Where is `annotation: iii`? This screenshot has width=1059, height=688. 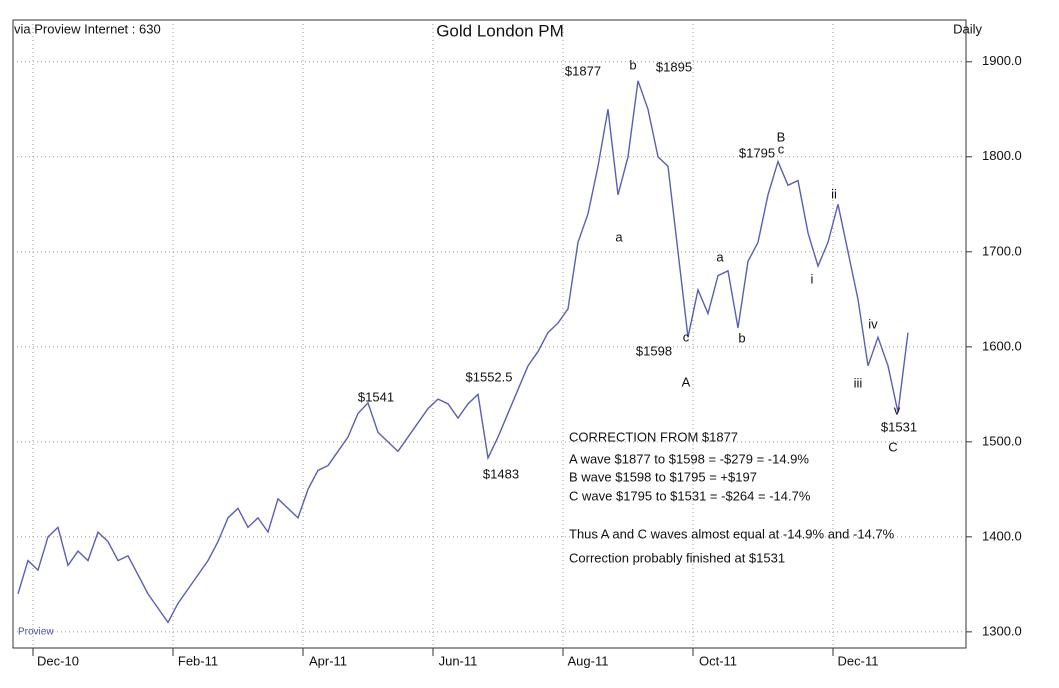
annotation: iii is located at coordinates (858, 382).